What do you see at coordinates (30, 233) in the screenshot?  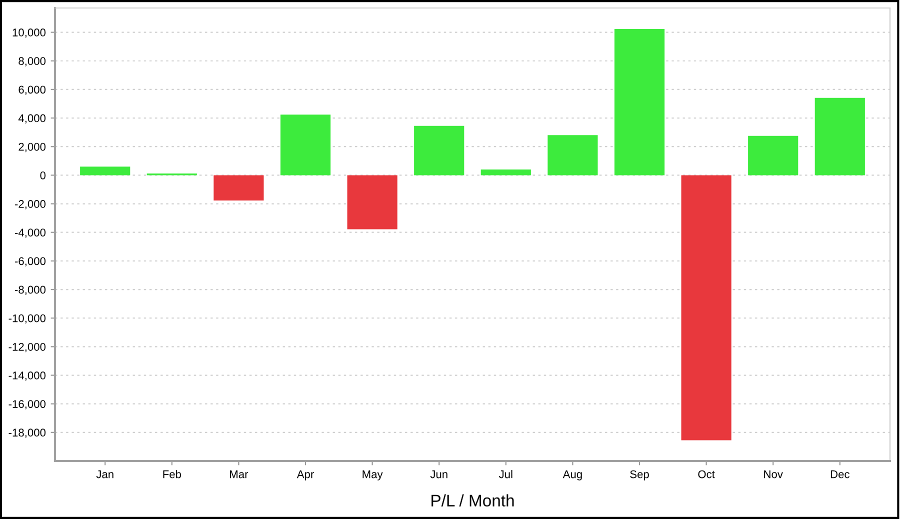 I see `y-tick-label: -4,000` at bounding box center [30, 233].